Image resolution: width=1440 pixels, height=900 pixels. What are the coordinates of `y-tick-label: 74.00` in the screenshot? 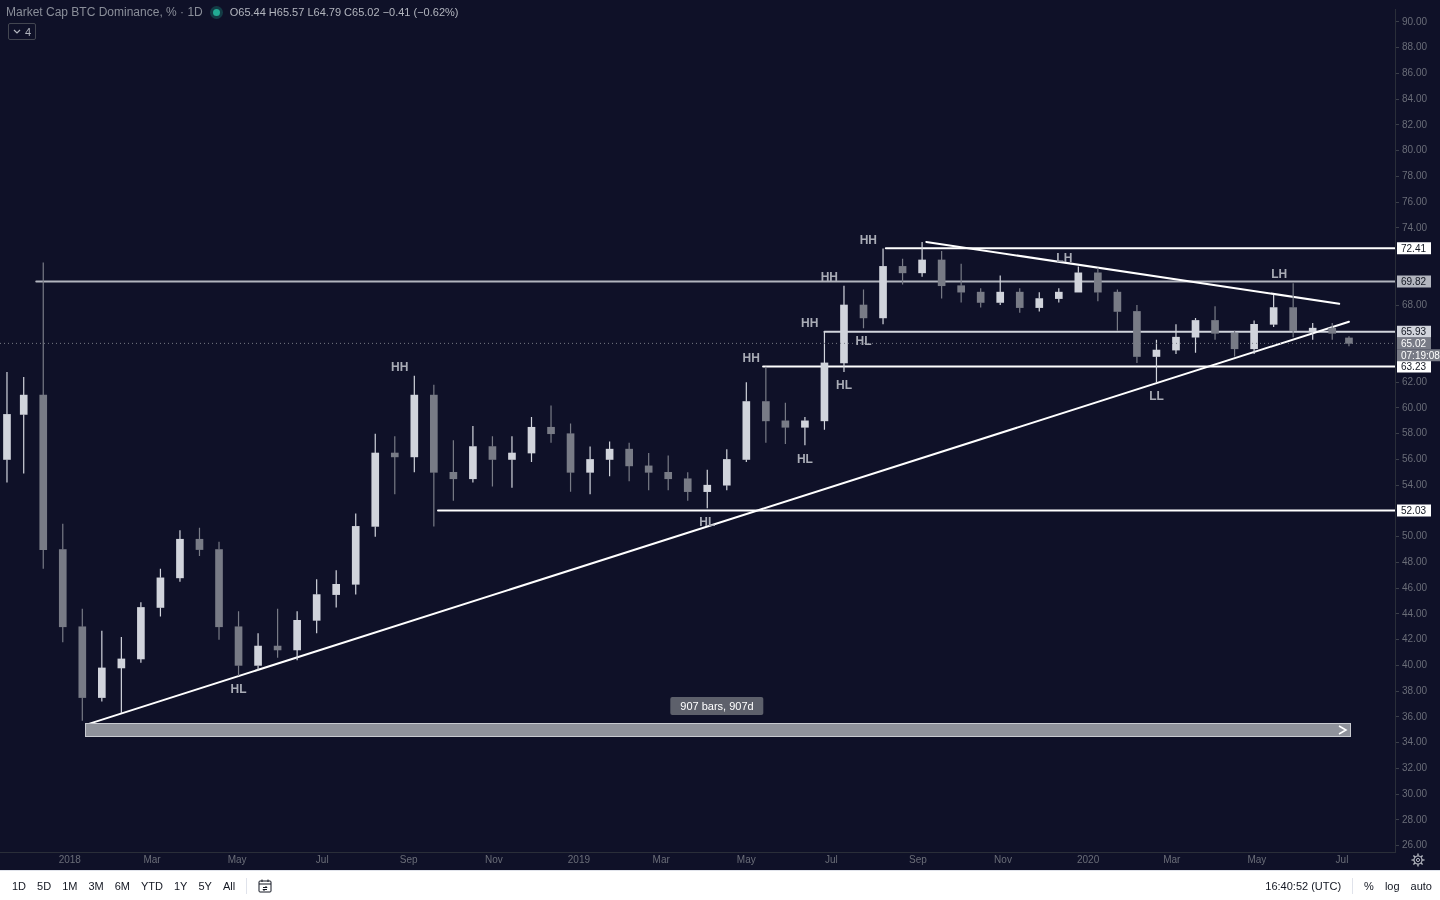 It's located at (1415, 227).